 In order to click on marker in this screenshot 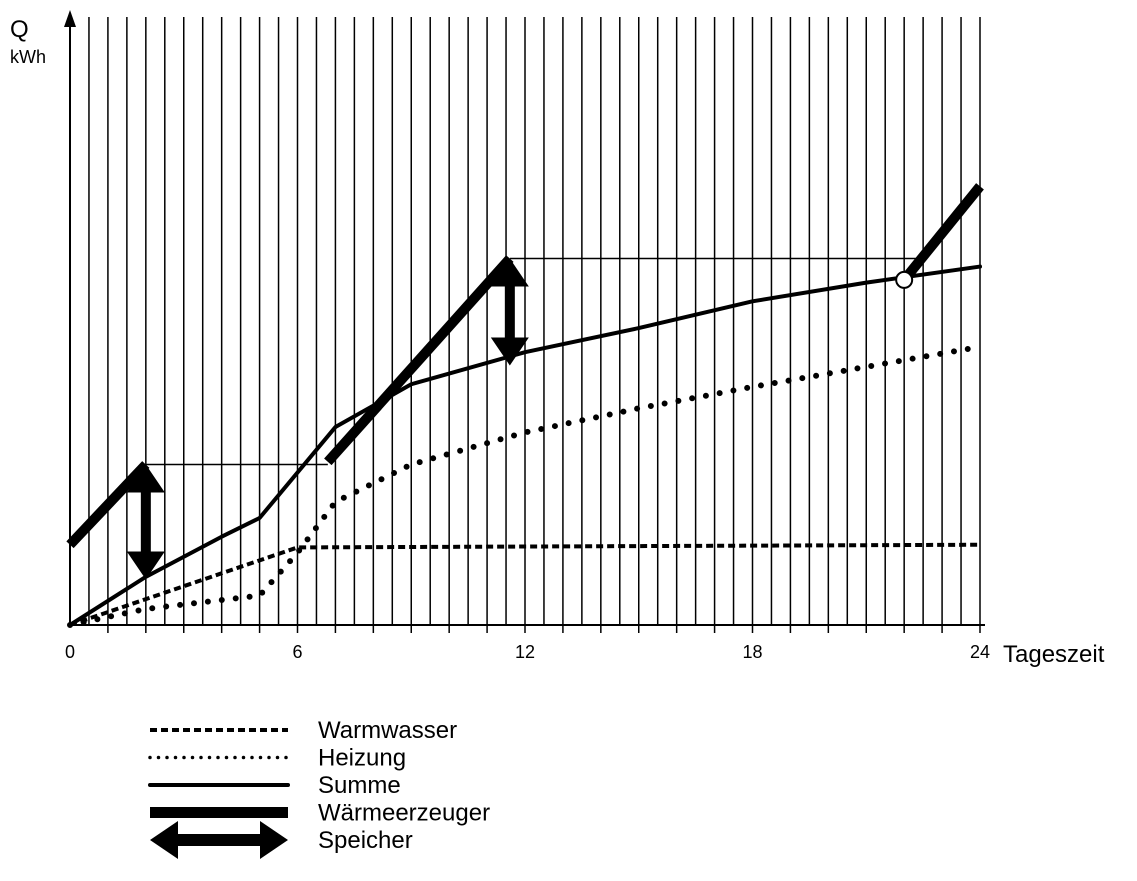, I will do `click(904, 279)`.